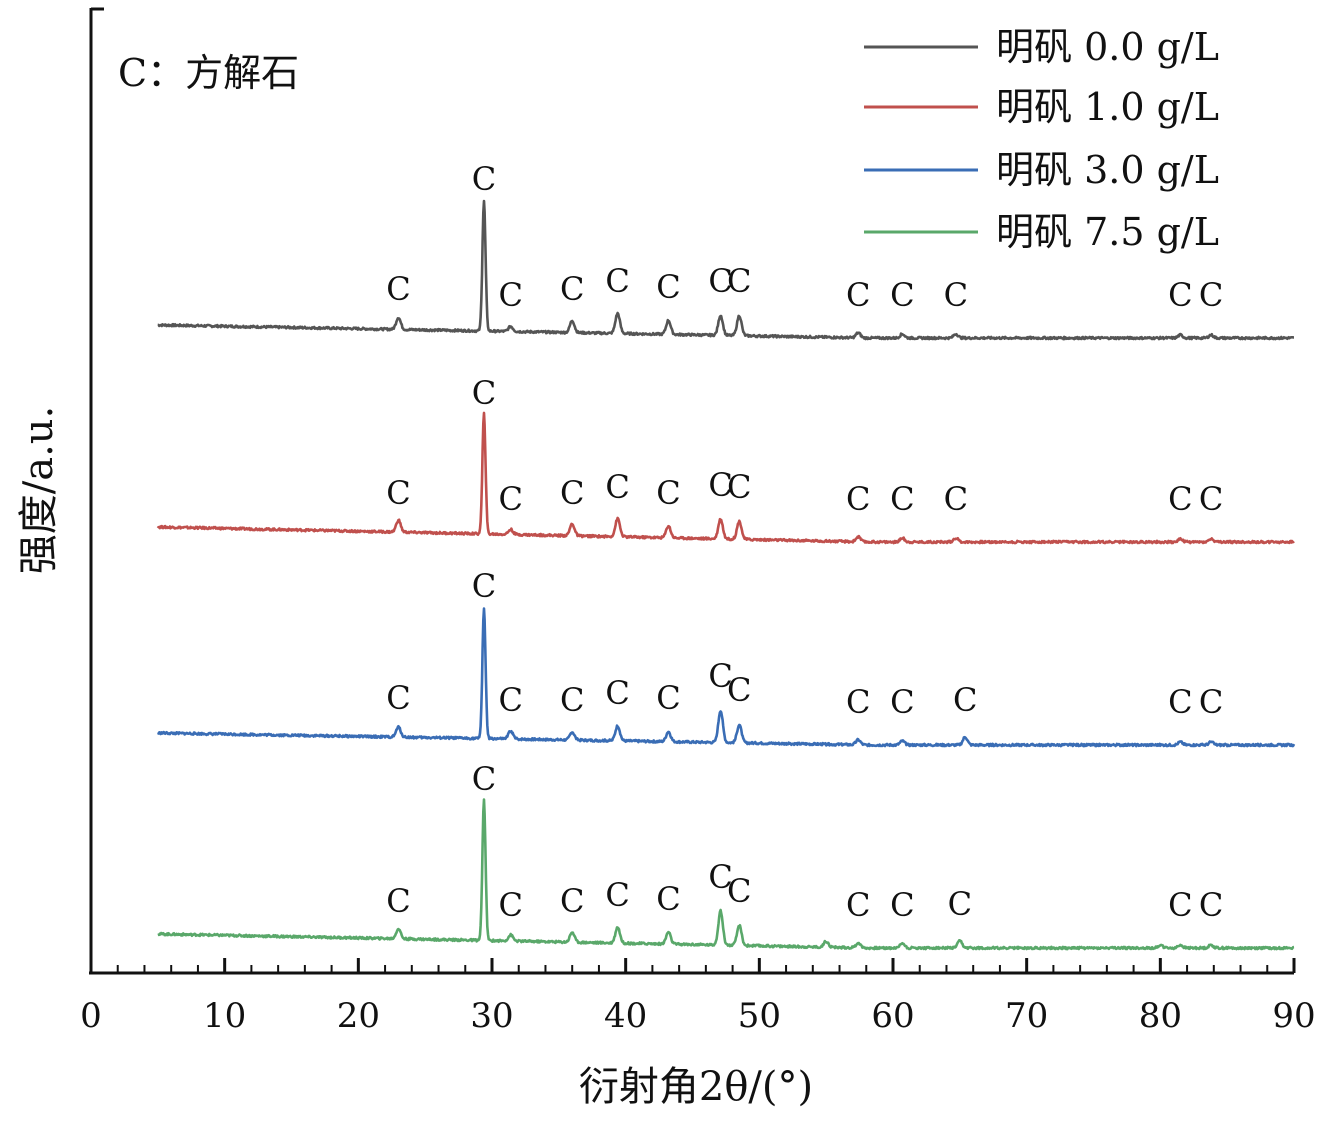 Image resolution: width=1323 pixels, height=1126 pixels. Describe the element at coordinates (1107, 232) in the screenshot. I see `legend-label-3: 明矾 7.5 g/L` at that location.